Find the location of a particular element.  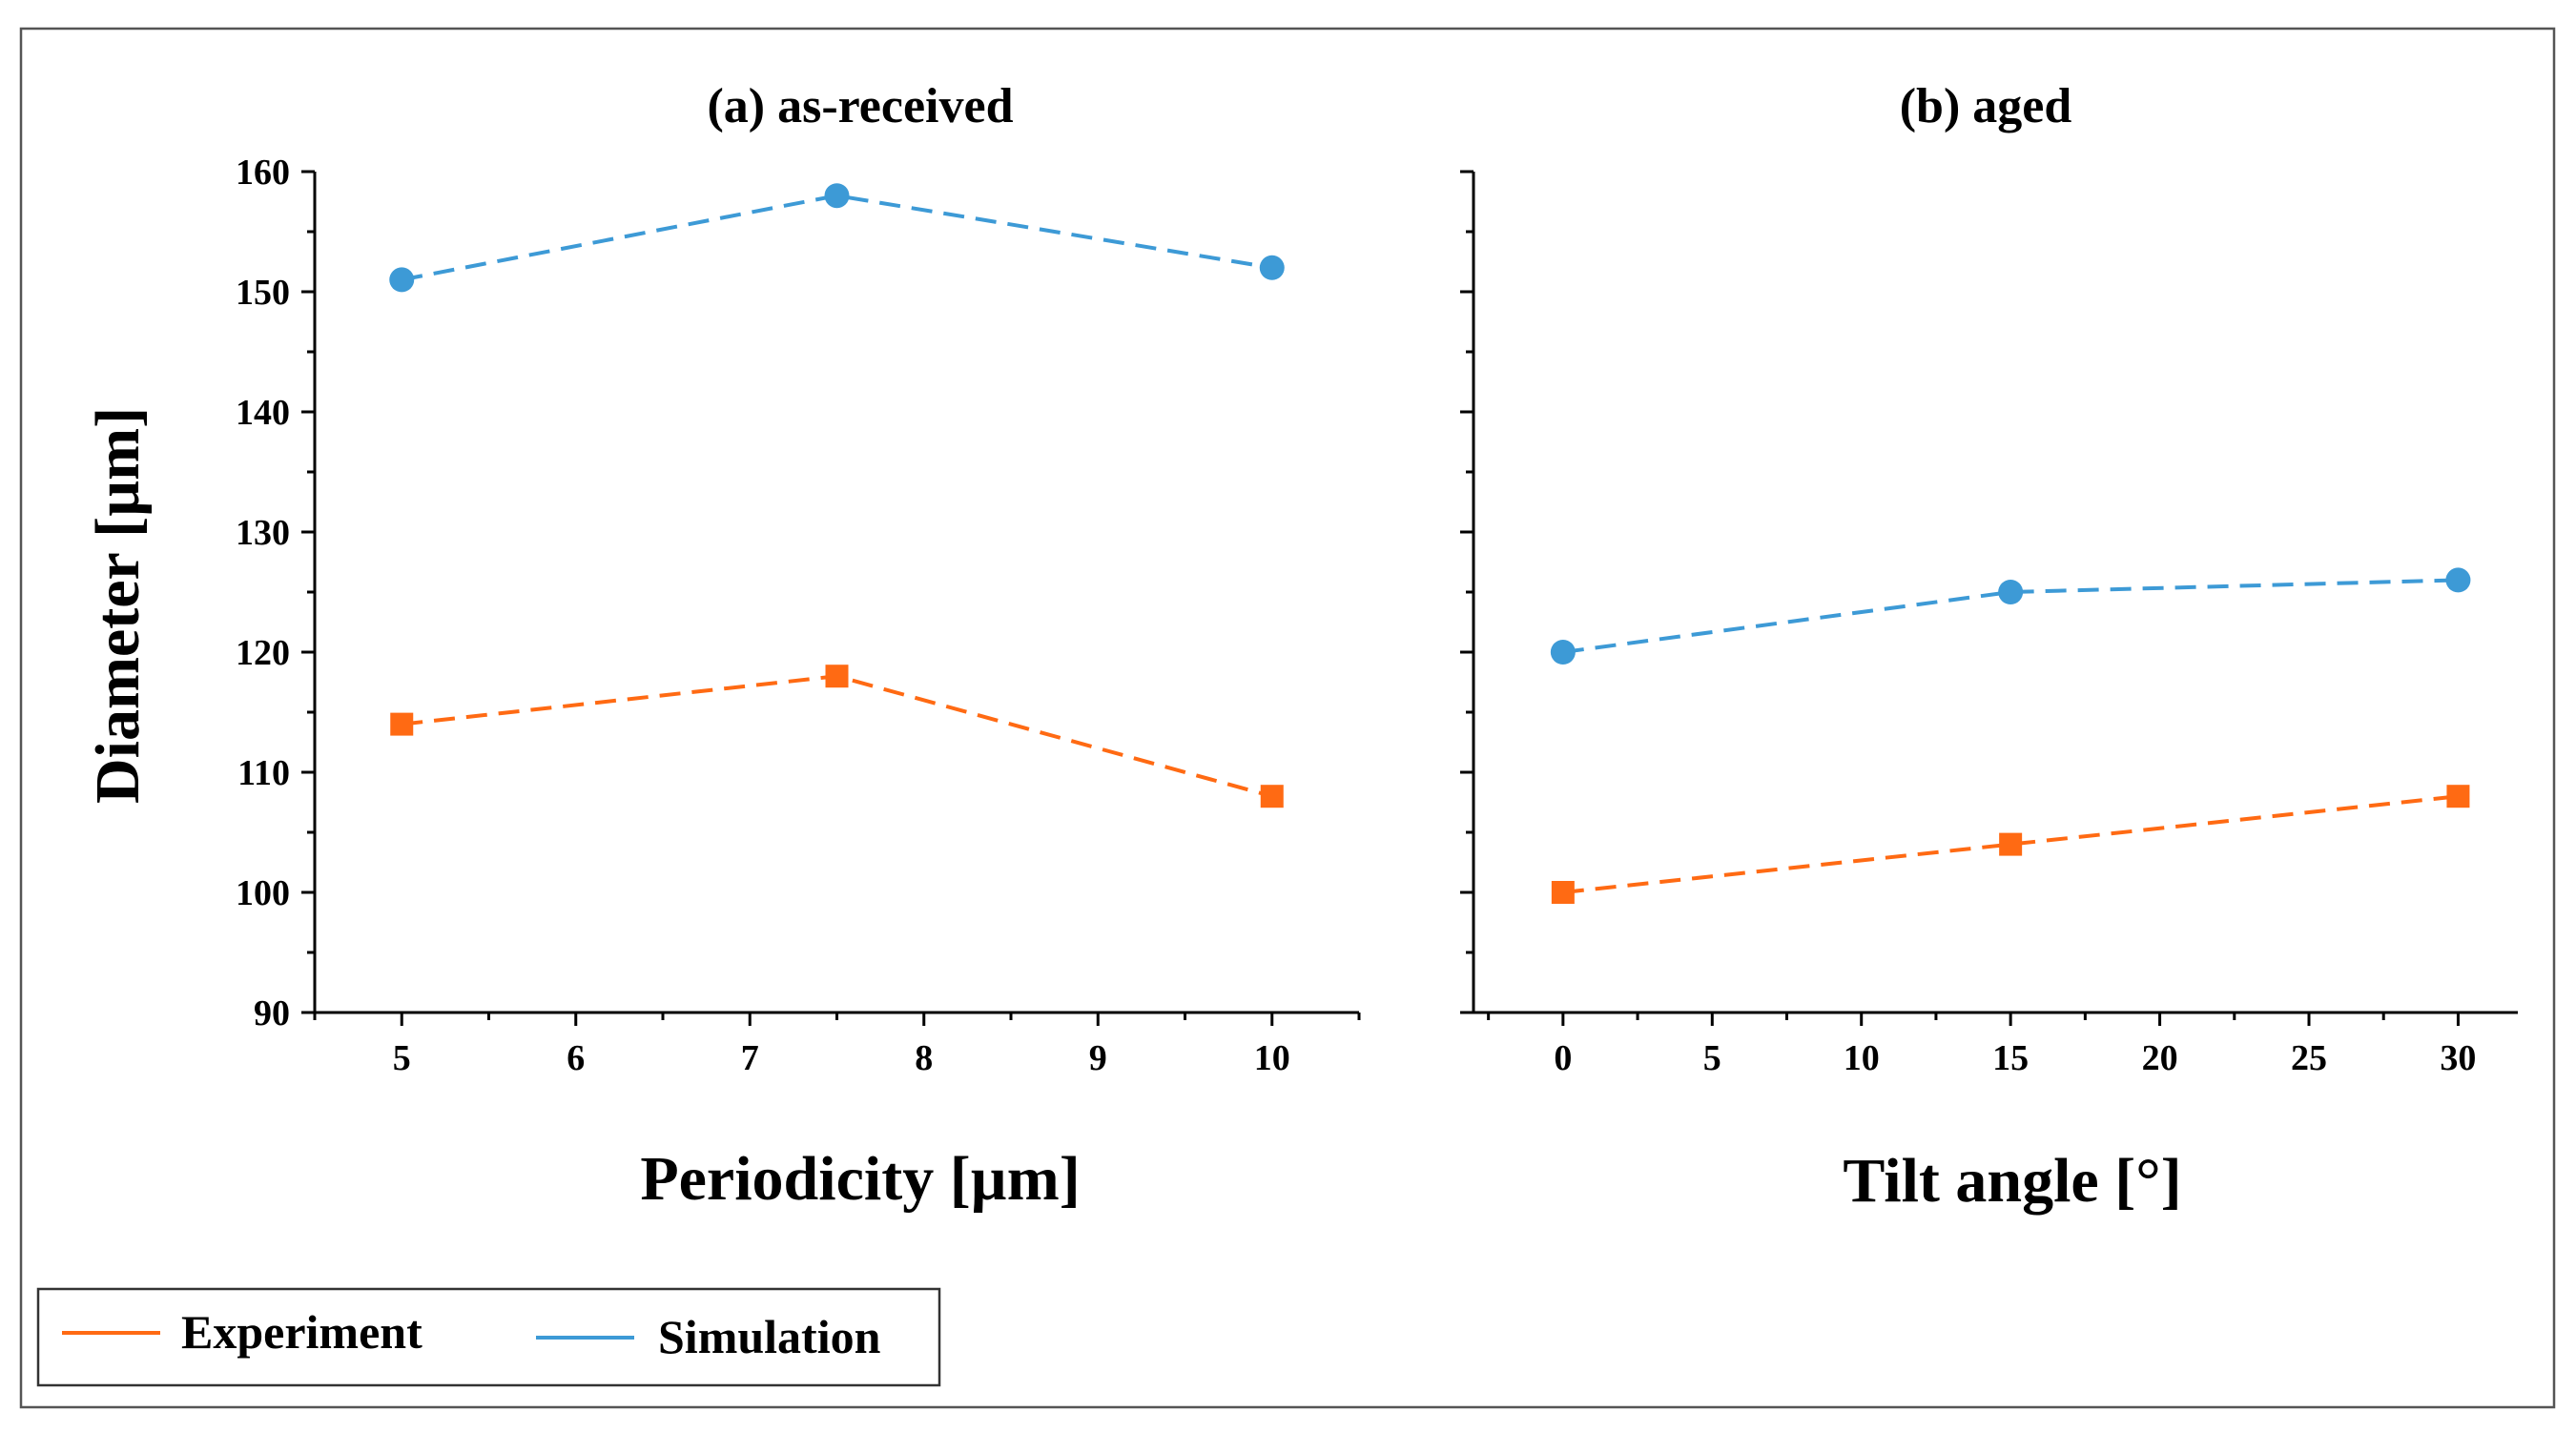

panel-a-y-tick-label: 150 is located at coordinates (263, 293).